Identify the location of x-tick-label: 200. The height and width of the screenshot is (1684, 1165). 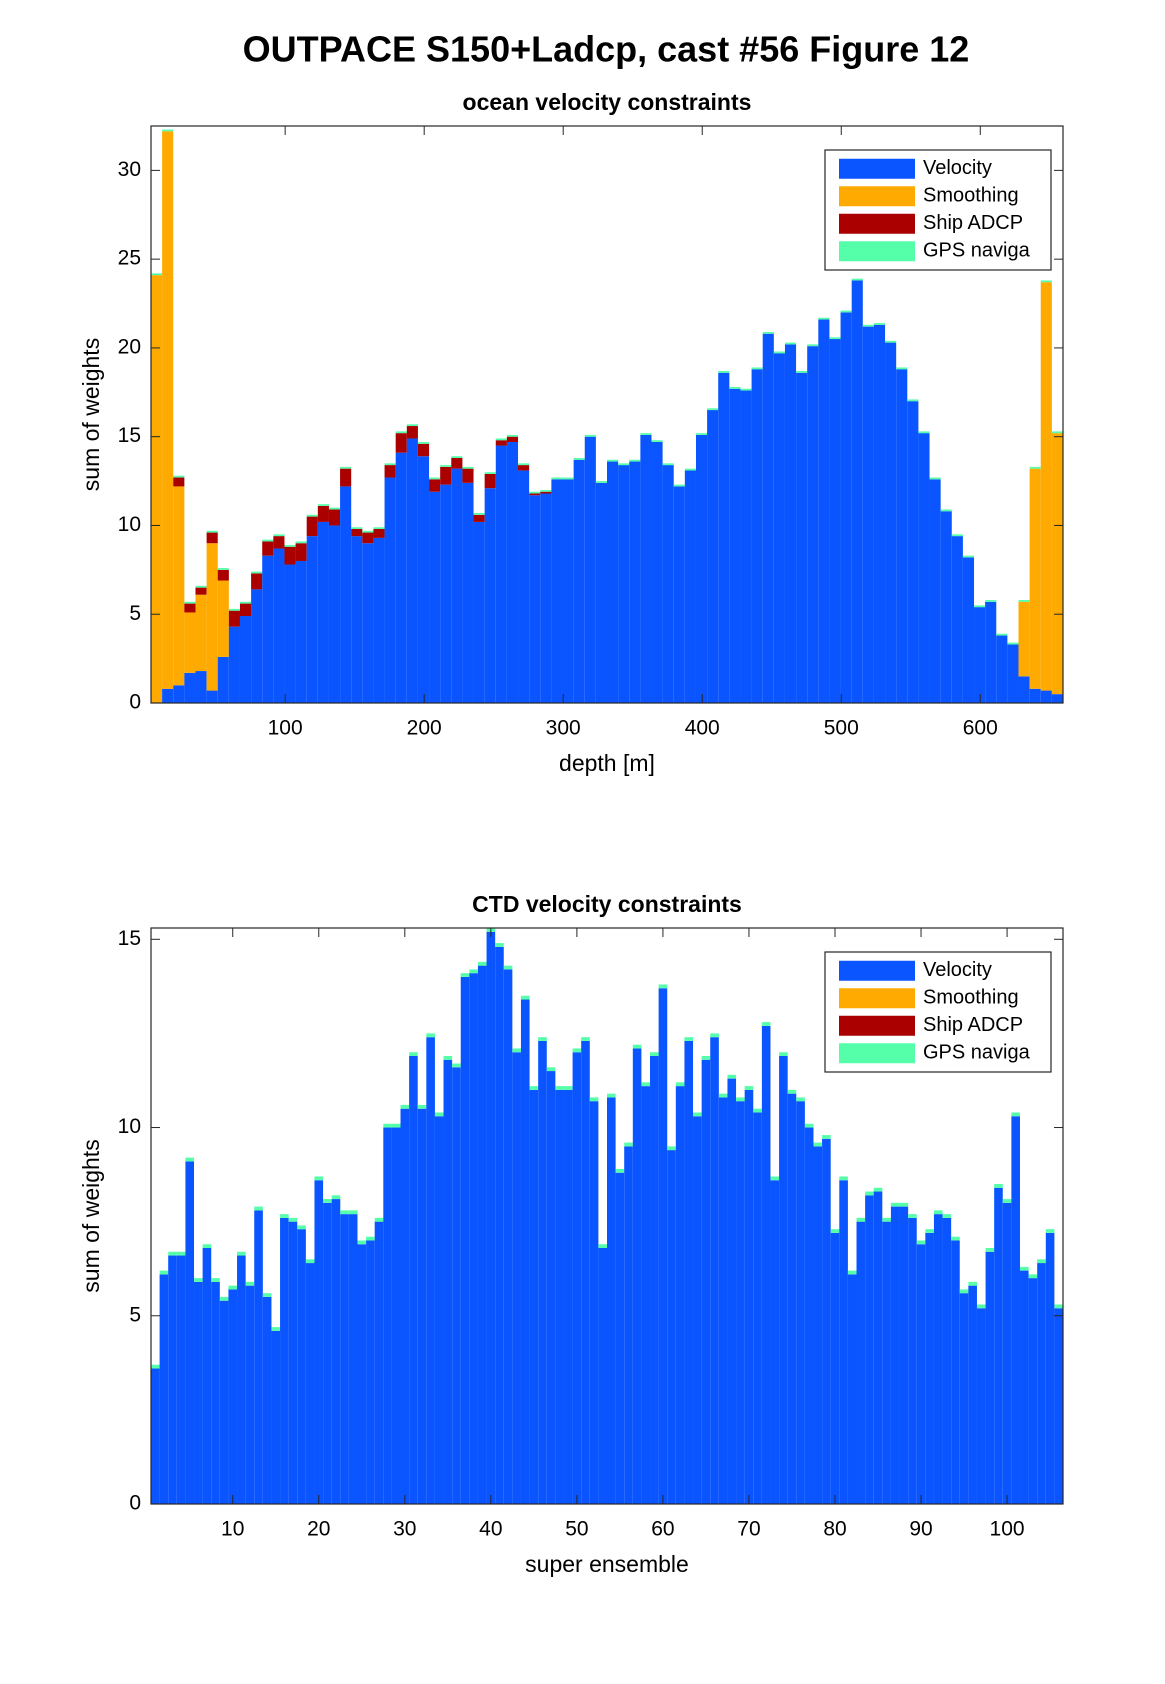
(424, 728).